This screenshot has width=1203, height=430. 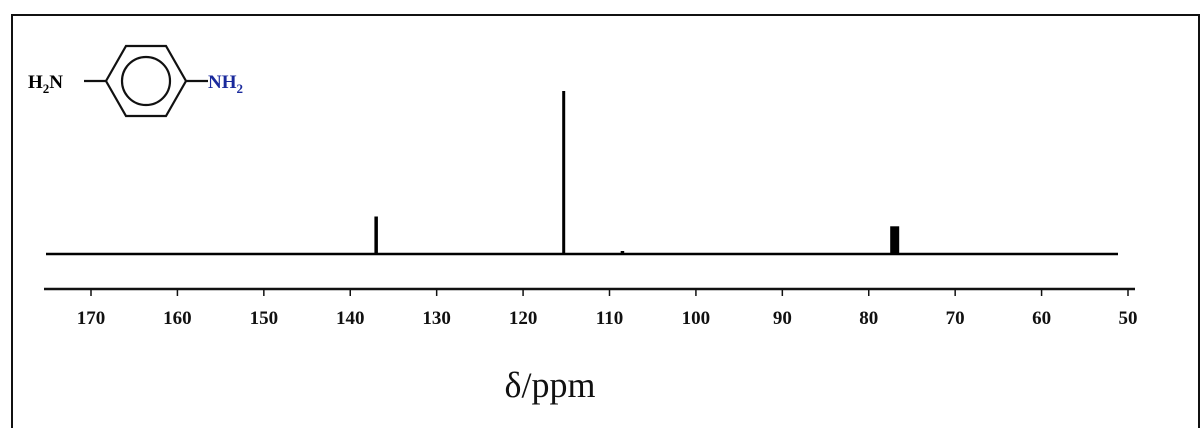 What do you see at coordinates (177, 318) in the screenshot?
I see `x-tick-label: 160` at bounding box center [177, 318].